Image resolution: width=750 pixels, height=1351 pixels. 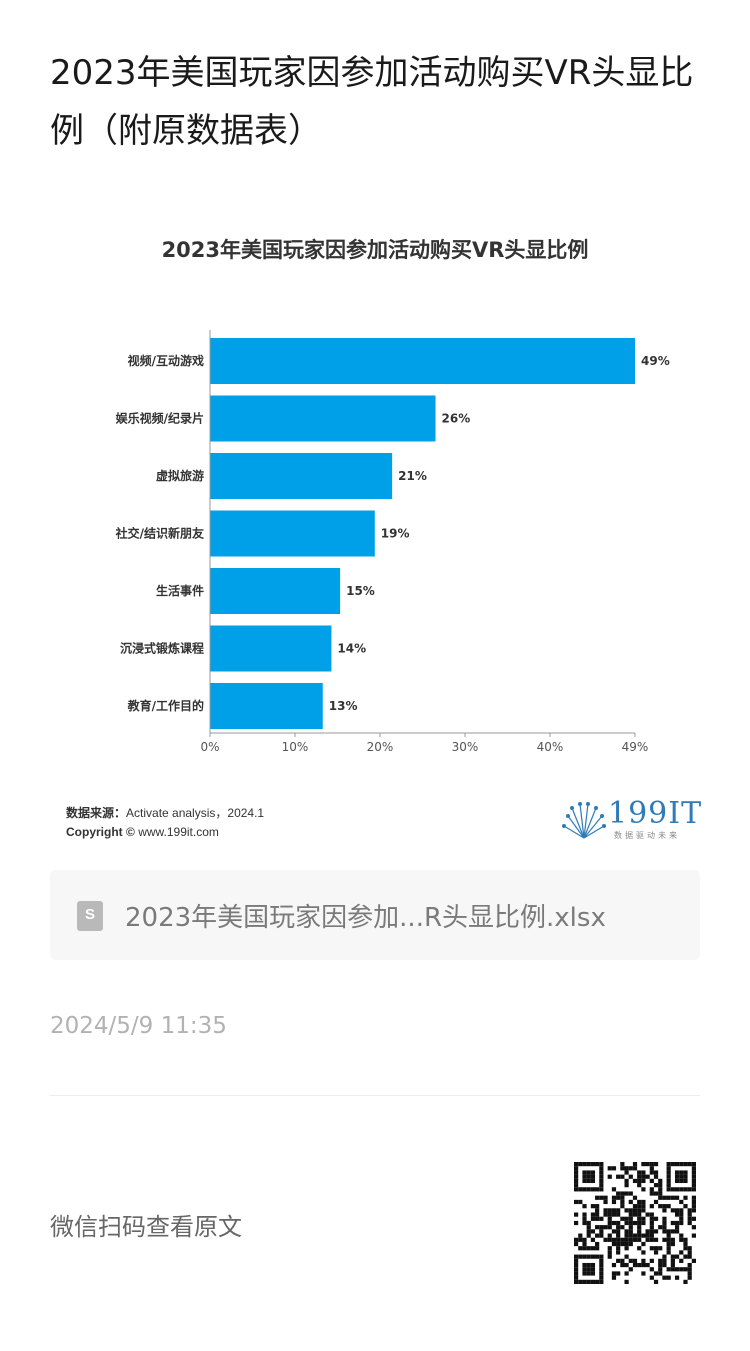 I want to click on brand-name: 199IT, so click(x=655, y=813).